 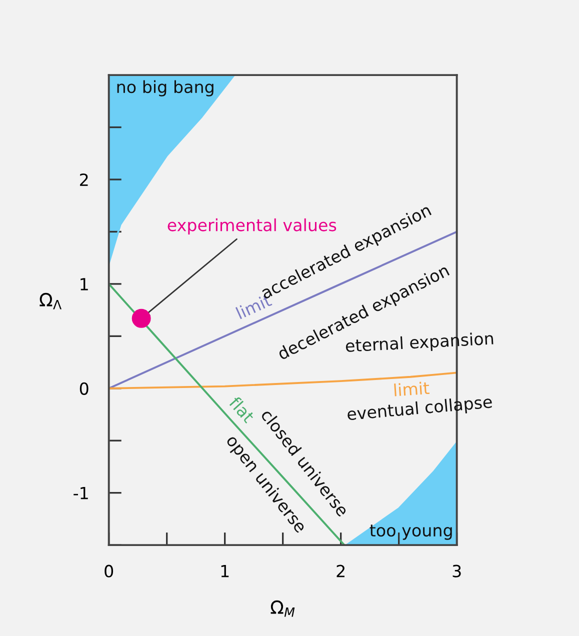 What do you see at coordinates (109, 571) in the screenshot?
I see `x-tick-label: 0` at bounding box center [109, 571].